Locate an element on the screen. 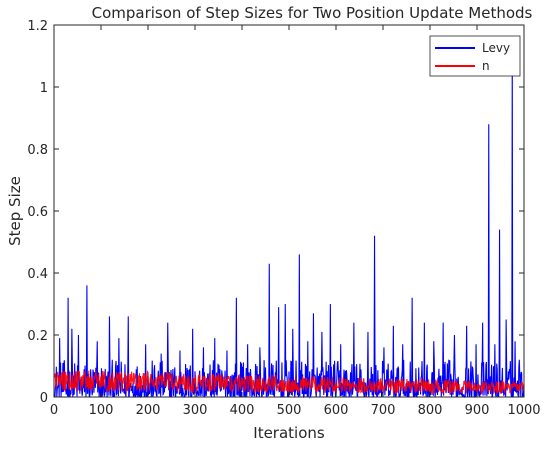  x-tick-label: 500 is located at coordinates (289, 410).